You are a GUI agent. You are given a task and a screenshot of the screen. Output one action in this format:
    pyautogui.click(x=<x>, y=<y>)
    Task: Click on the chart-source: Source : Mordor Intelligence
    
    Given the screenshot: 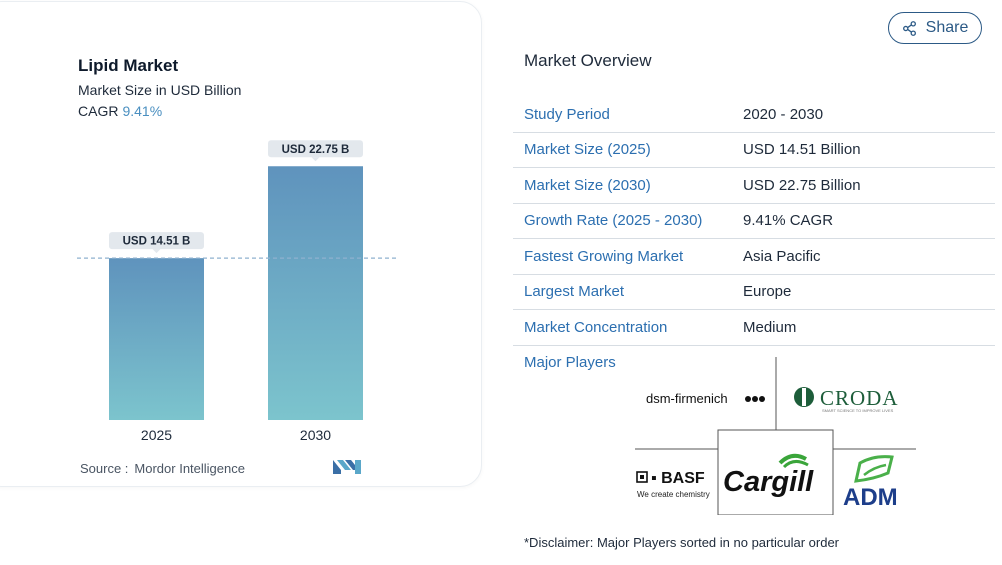 What is the action you would take?
    pyautogui.click(x=162, y=468)
    